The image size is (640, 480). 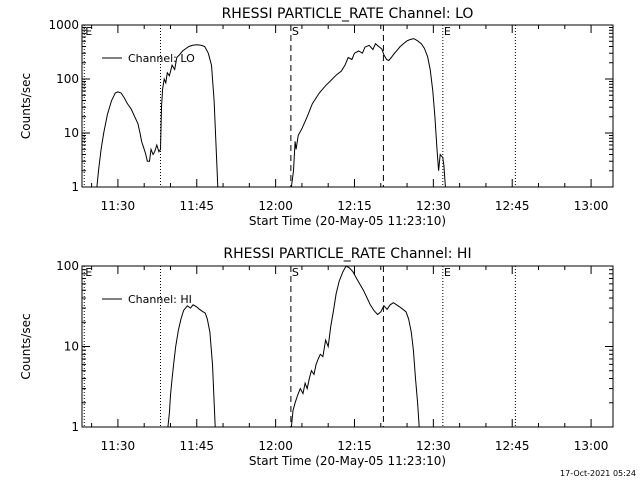 I want to click on chart-title: RHESSI PARTICLE_RATE Channel: HI, so click(x=347, y=254).